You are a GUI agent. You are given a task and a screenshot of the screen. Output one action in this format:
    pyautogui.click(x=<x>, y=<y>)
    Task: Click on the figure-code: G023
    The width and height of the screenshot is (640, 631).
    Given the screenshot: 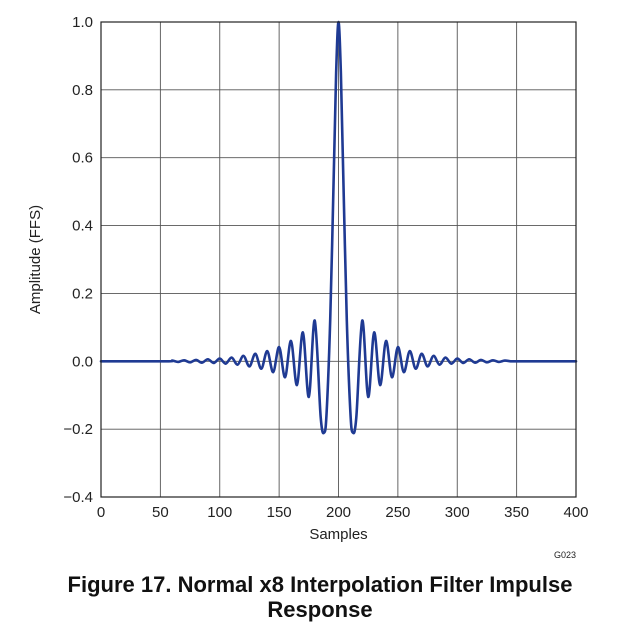 What is the action you would take?
    pyautogui.click(x=565, y=555)
    